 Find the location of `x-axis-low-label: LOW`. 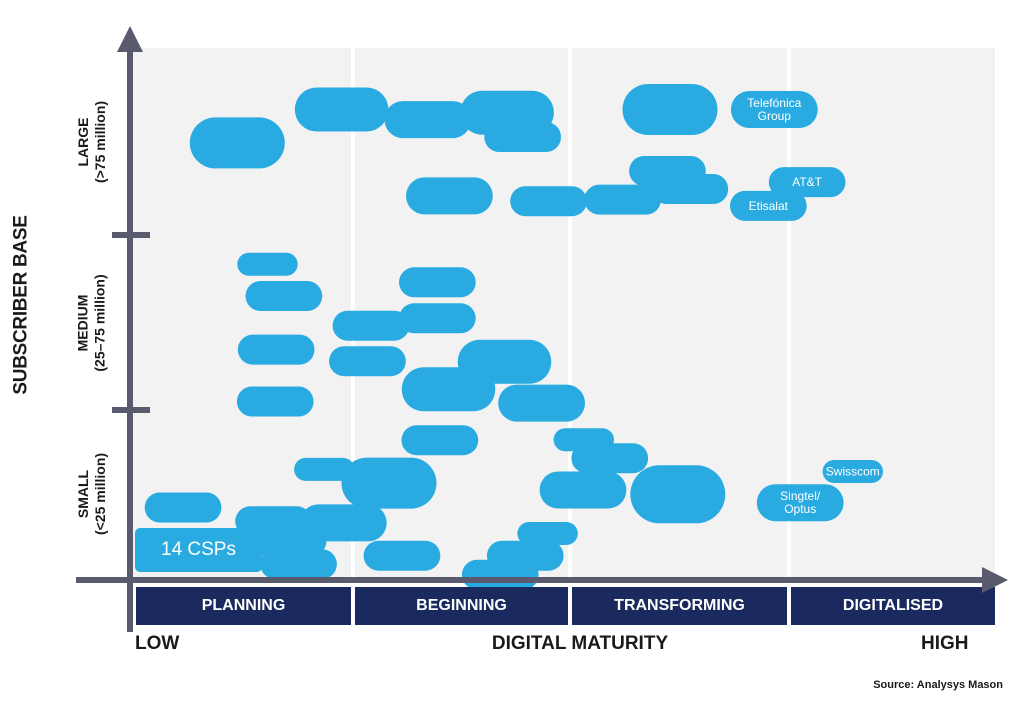

x-axis-low-label: LOW is located at coordinates (157, 643).